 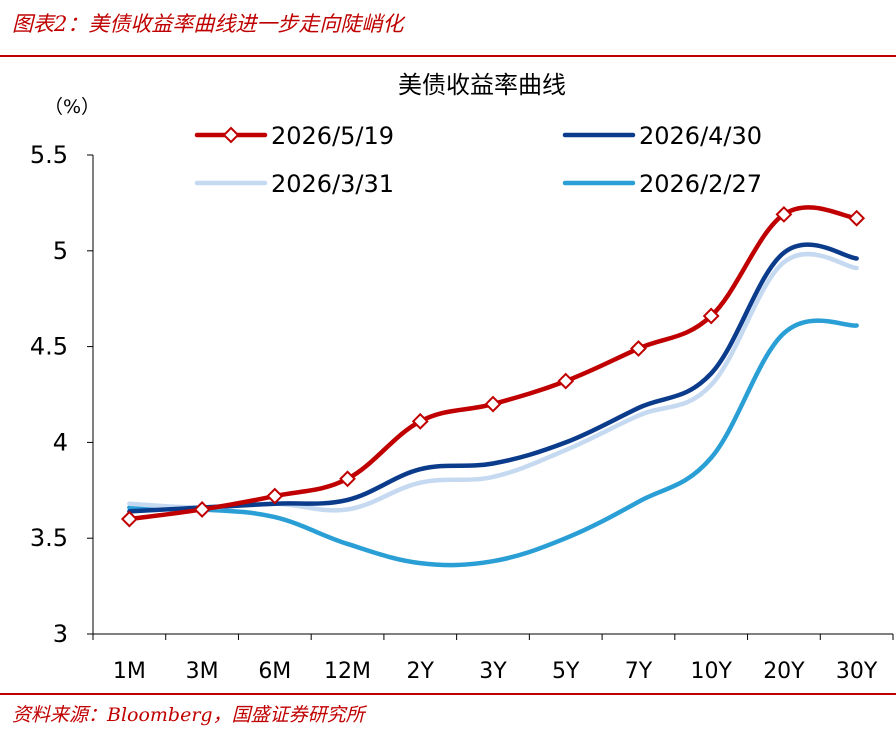 What do you see at coordinates (448, 694) in the screenshot?
I see `bottom-rule` at bounding box center [448, 694].